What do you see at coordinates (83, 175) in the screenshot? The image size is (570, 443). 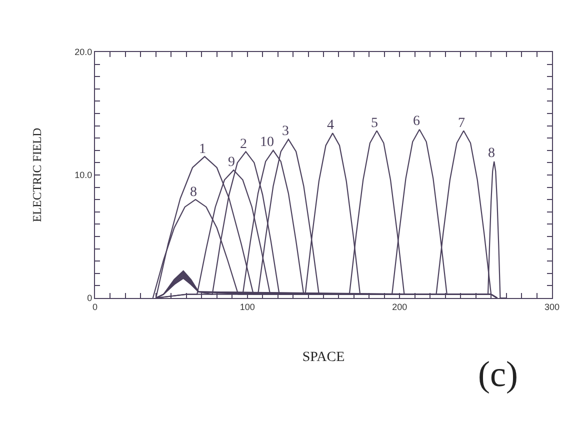 I see `y-tick-label: 10.0` at bounding box center [83, 175].